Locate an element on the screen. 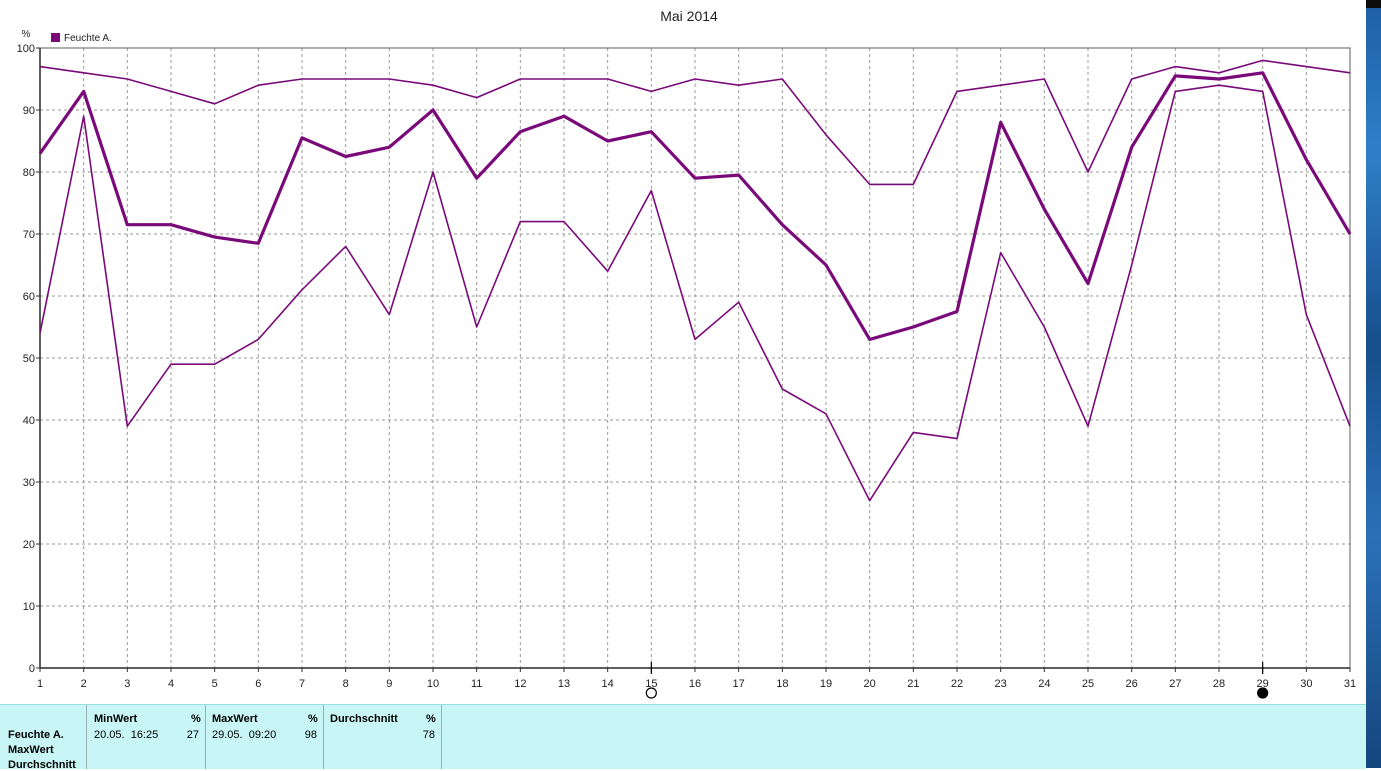  legend-label: Feuchte A. is located at coordinates (88, 38).